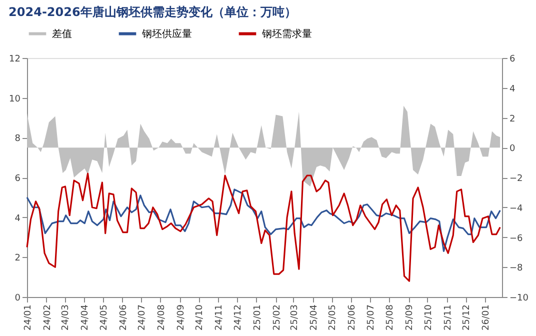  Describe the element at coordinates (295, 317) in the screenshot. I see `x-tick-label: 25/03` at that location.